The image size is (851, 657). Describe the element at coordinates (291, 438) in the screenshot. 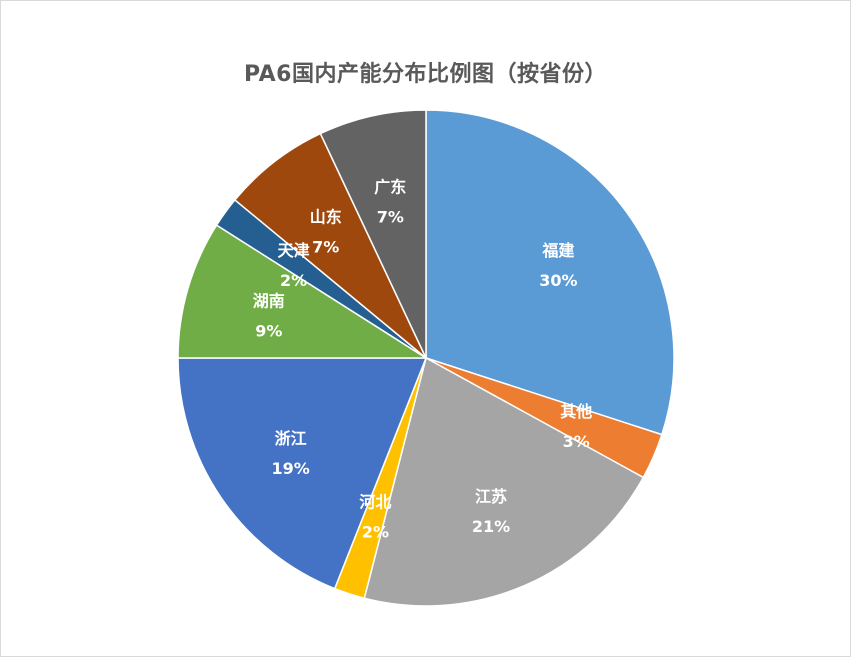

I see `slice-category-label-4: 浙江` at that location.